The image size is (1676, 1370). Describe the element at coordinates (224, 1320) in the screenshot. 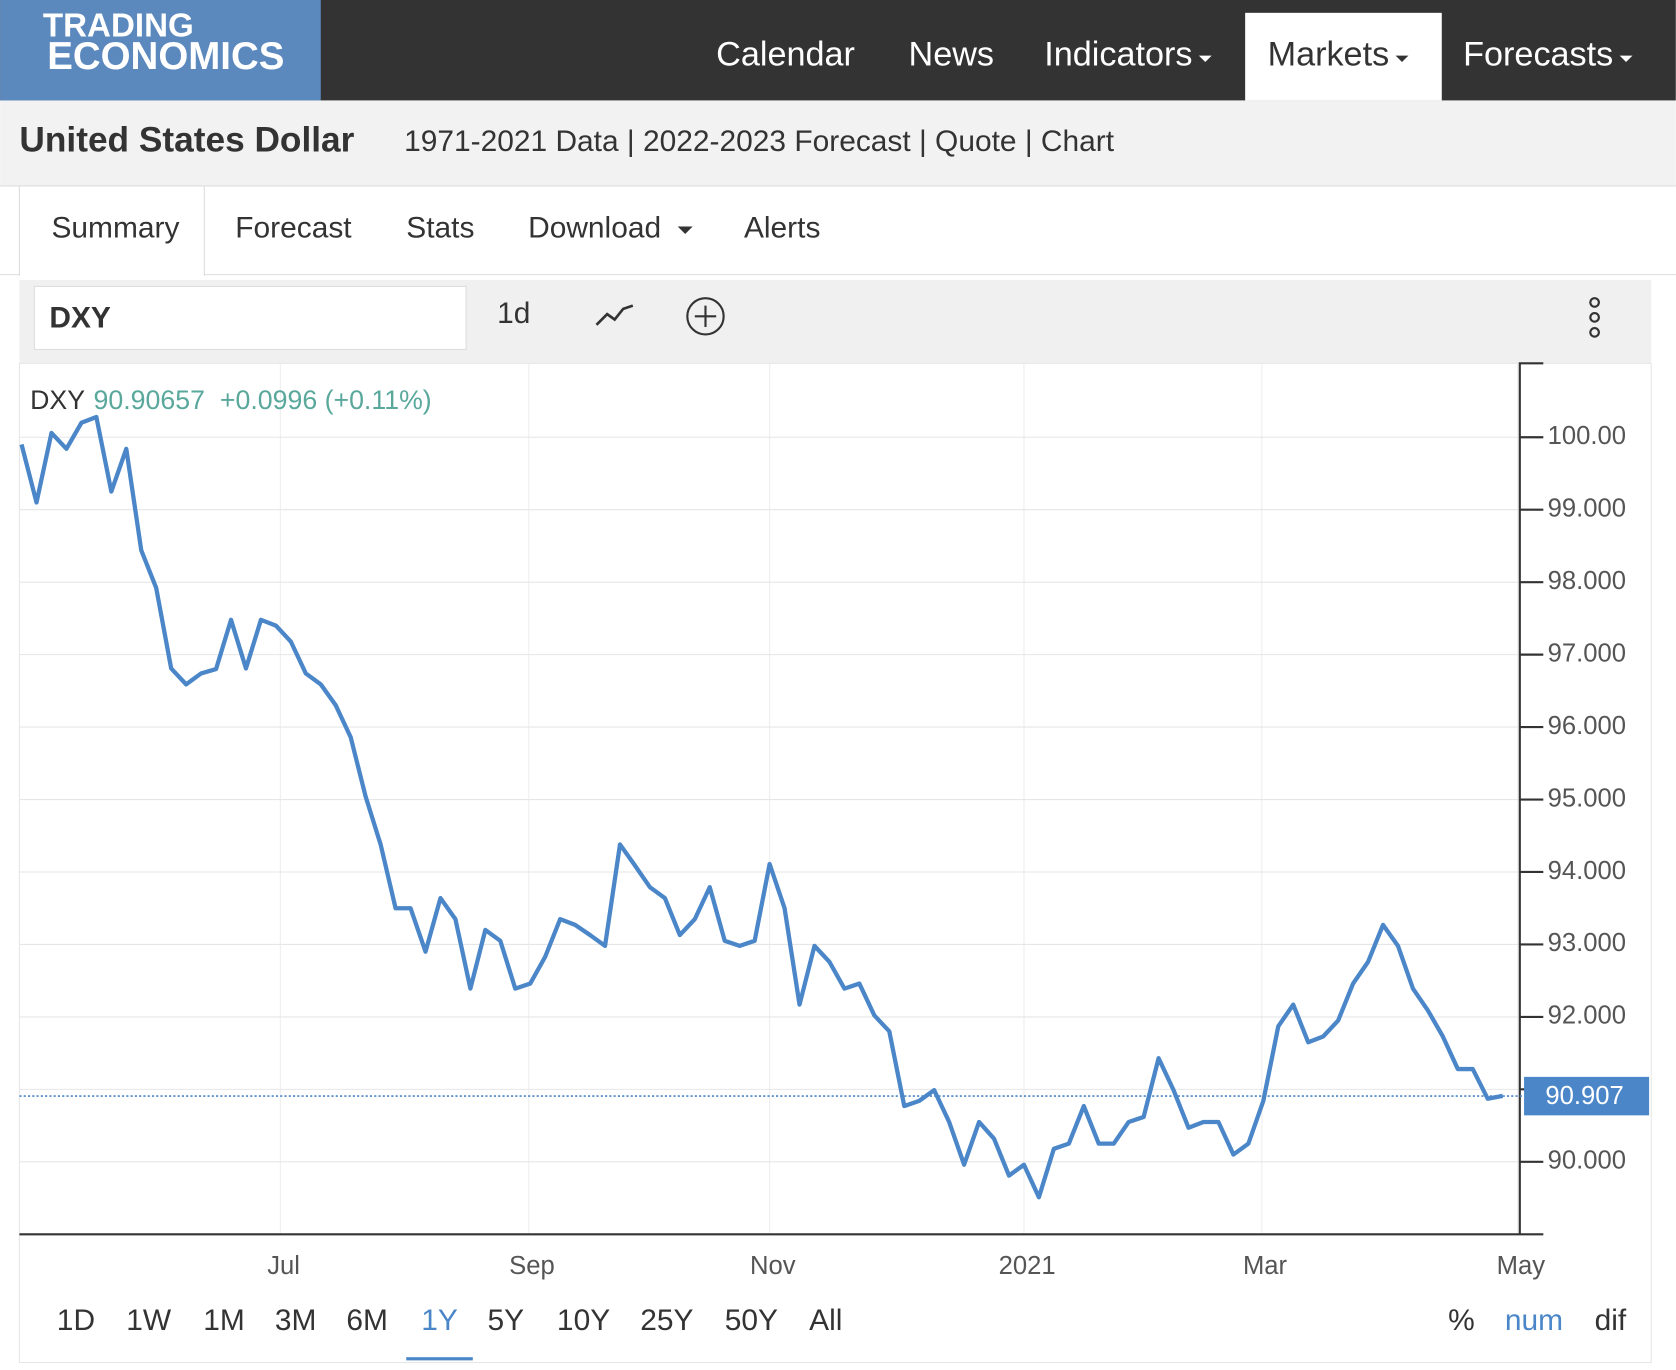

I see `range-button: 1M` at that location.